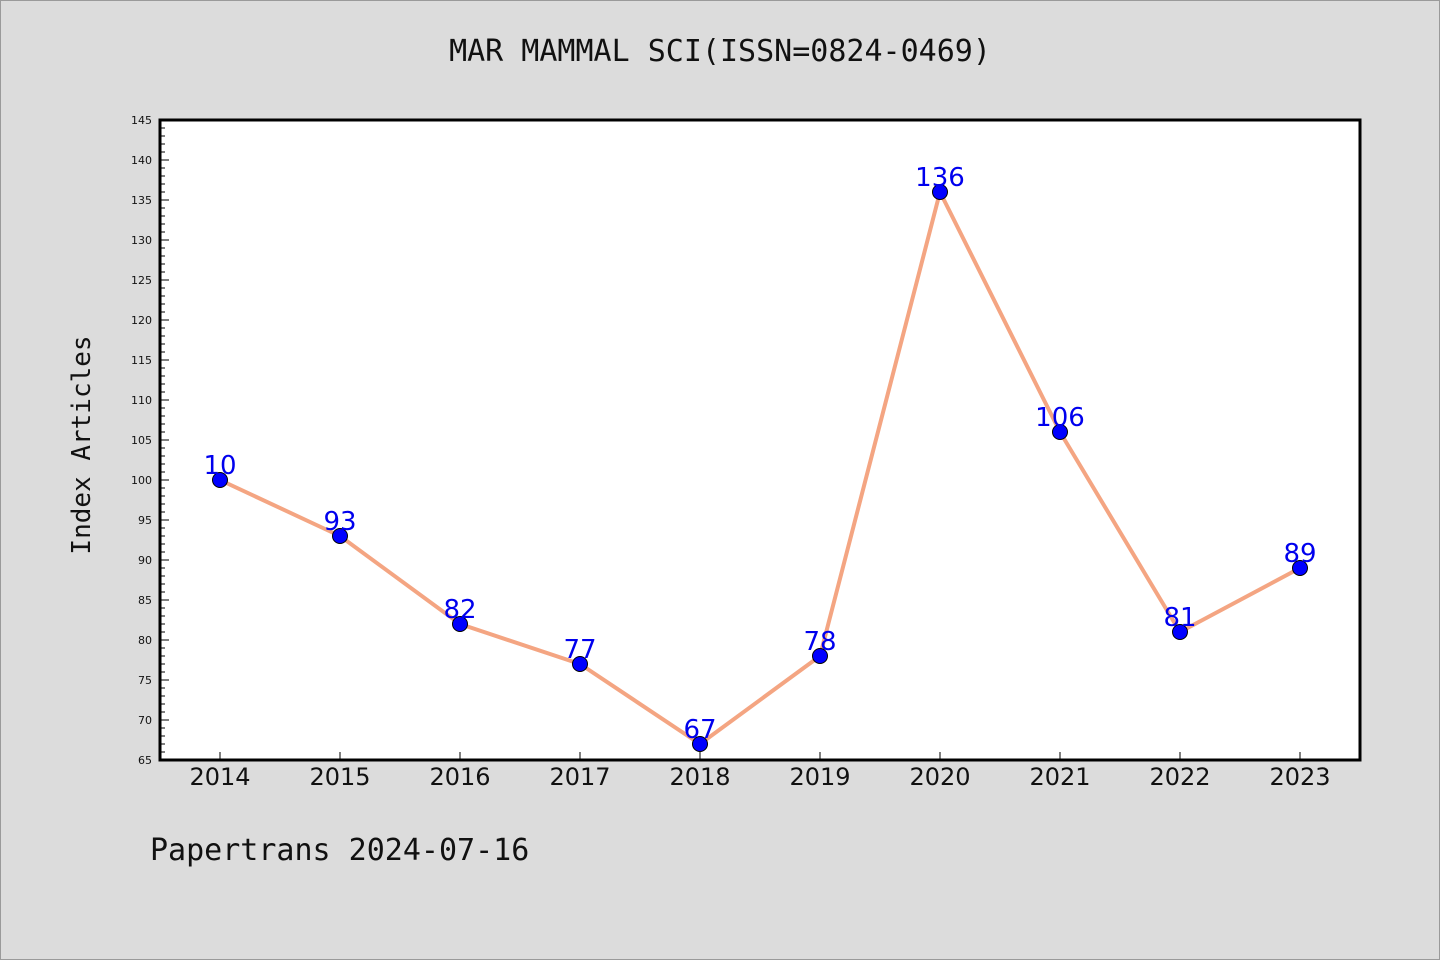 The width and height of the screenshot is (1440, 960). Describe the element at coordinates (1299, 554) in the screenshot. I see `data-label: 89` at that location.